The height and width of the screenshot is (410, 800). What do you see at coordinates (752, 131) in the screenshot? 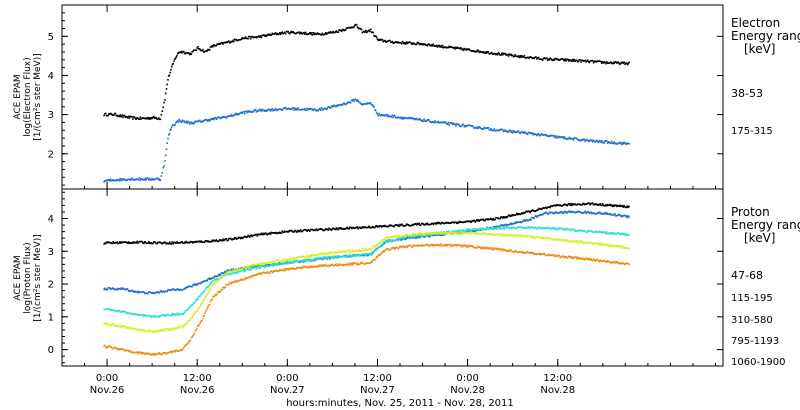
I see `legend-entry-electron-175-315: 175-315` at bounding box center [752, 131].